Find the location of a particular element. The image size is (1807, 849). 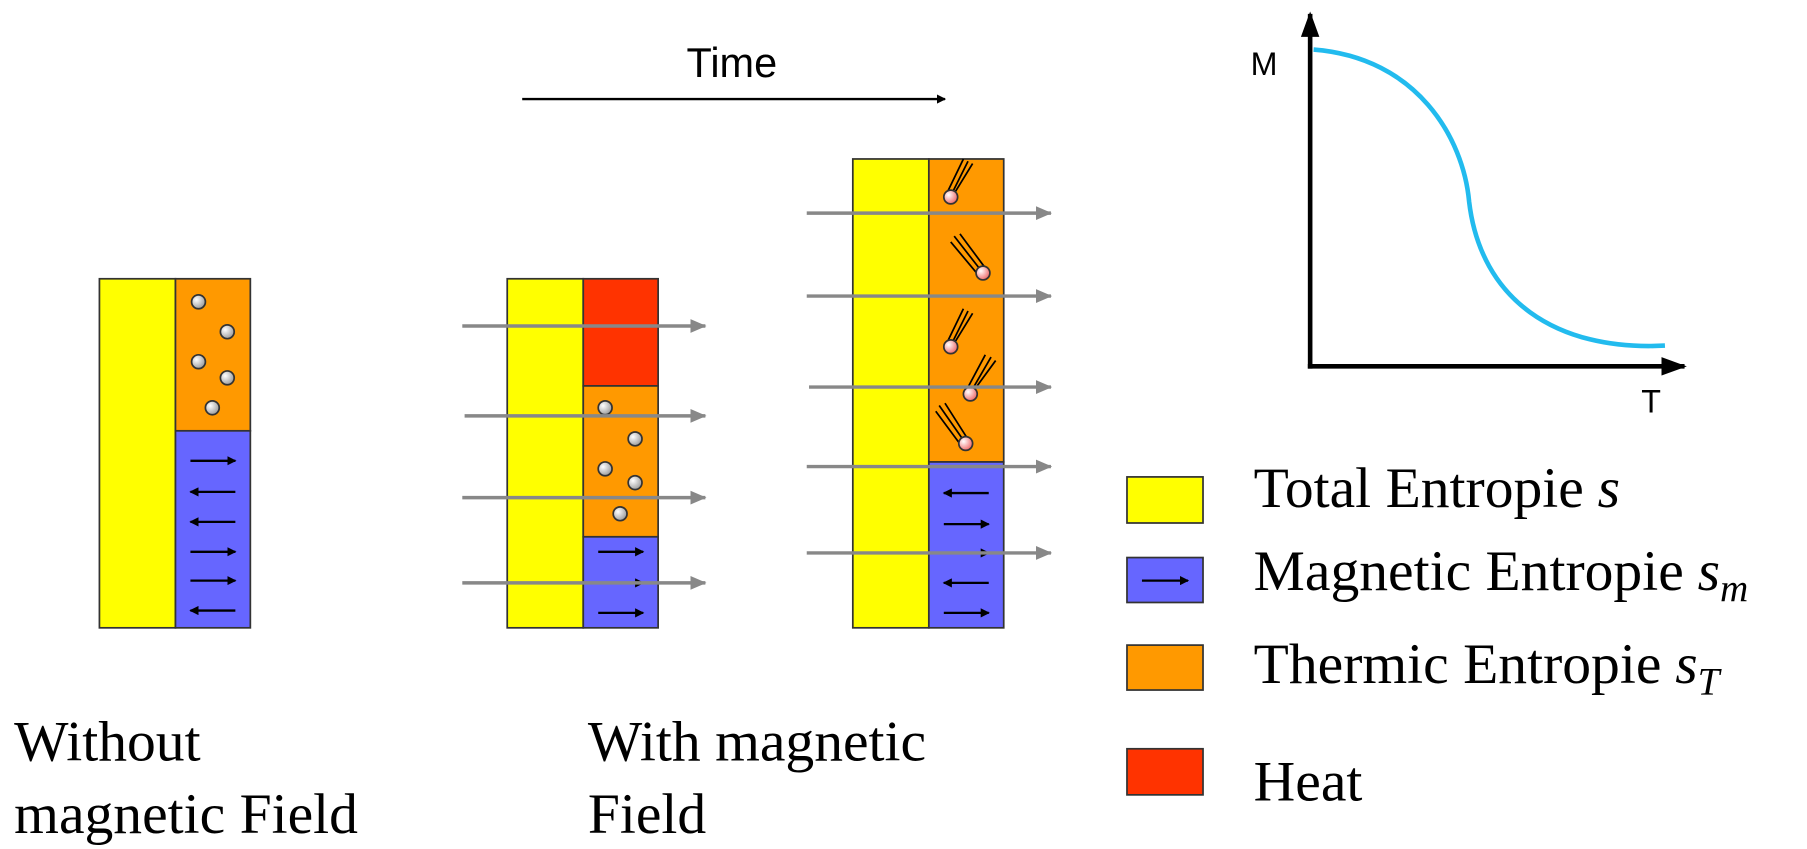

legend-label: Total Entropie s is located at coordinates (1437, 488).